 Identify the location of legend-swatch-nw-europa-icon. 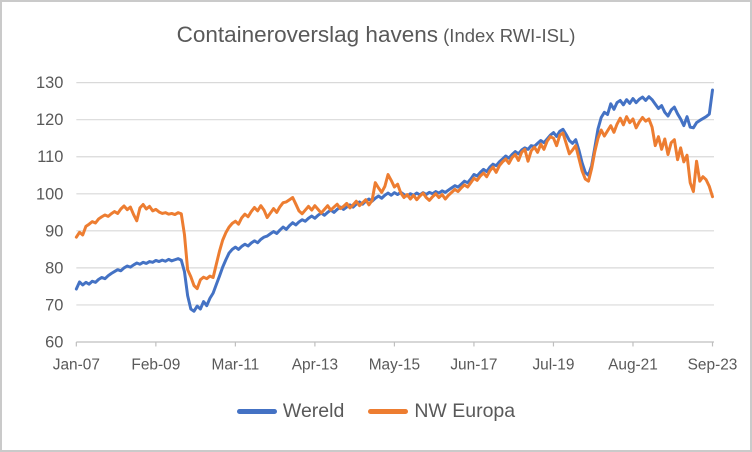
(388, 411).